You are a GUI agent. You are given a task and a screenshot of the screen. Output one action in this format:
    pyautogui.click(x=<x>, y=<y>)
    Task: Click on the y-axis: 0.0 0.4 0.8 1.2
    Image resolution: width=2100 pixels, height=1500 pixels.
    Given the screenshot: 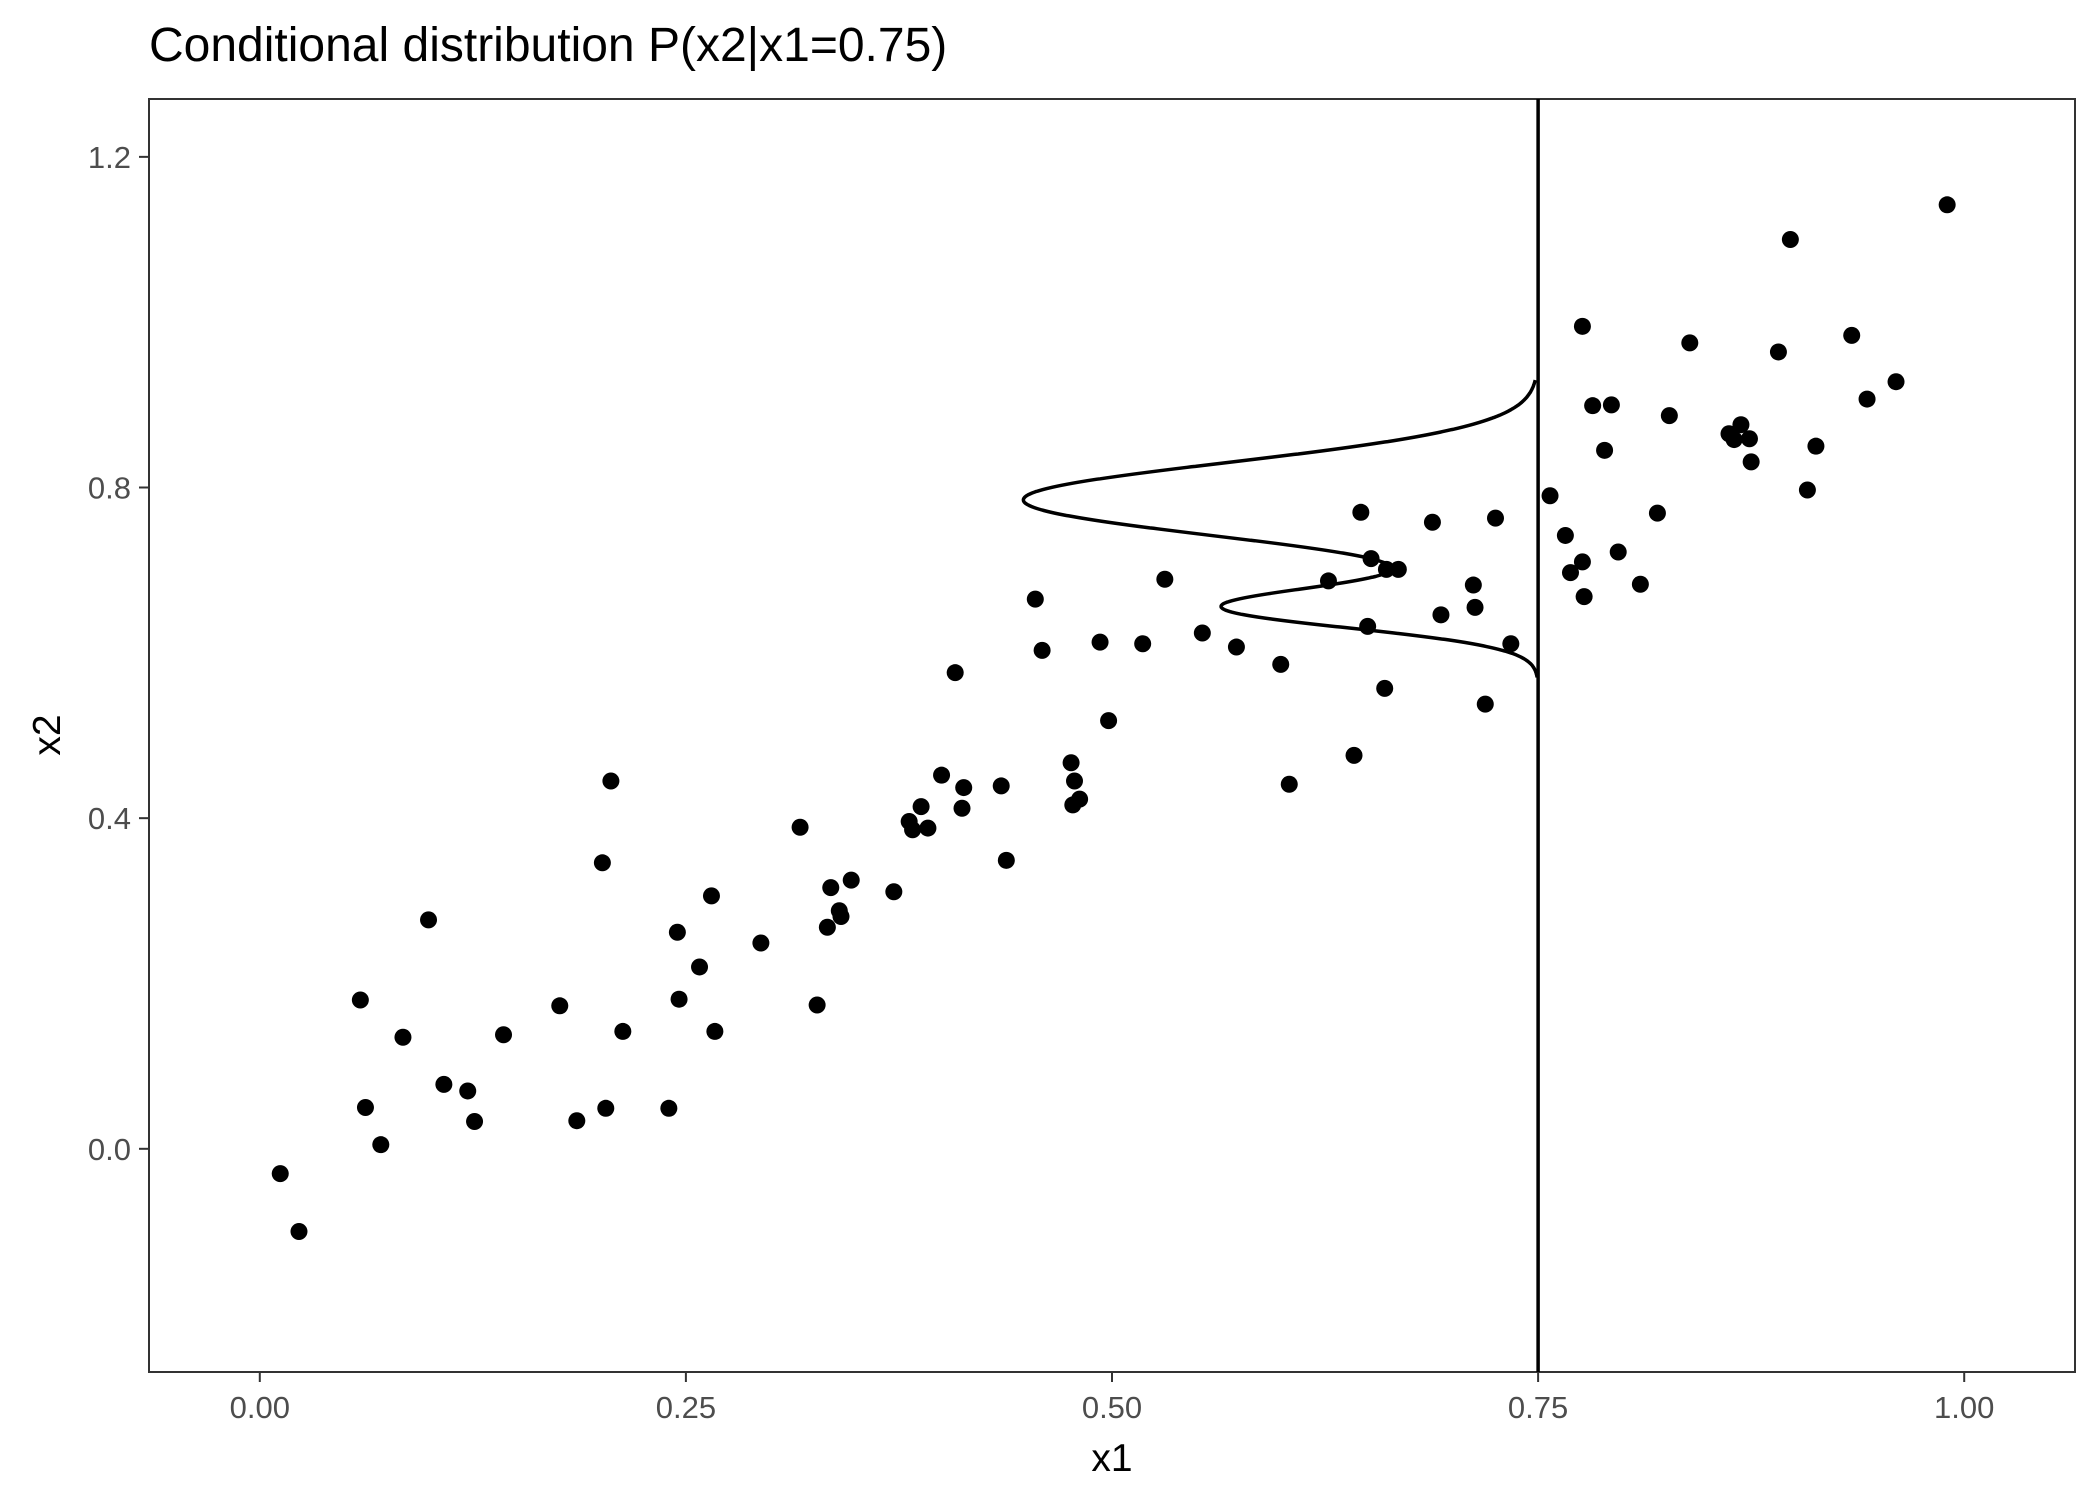 What is the action you would take?
    pyautogui.click(x=118, y=653)
    